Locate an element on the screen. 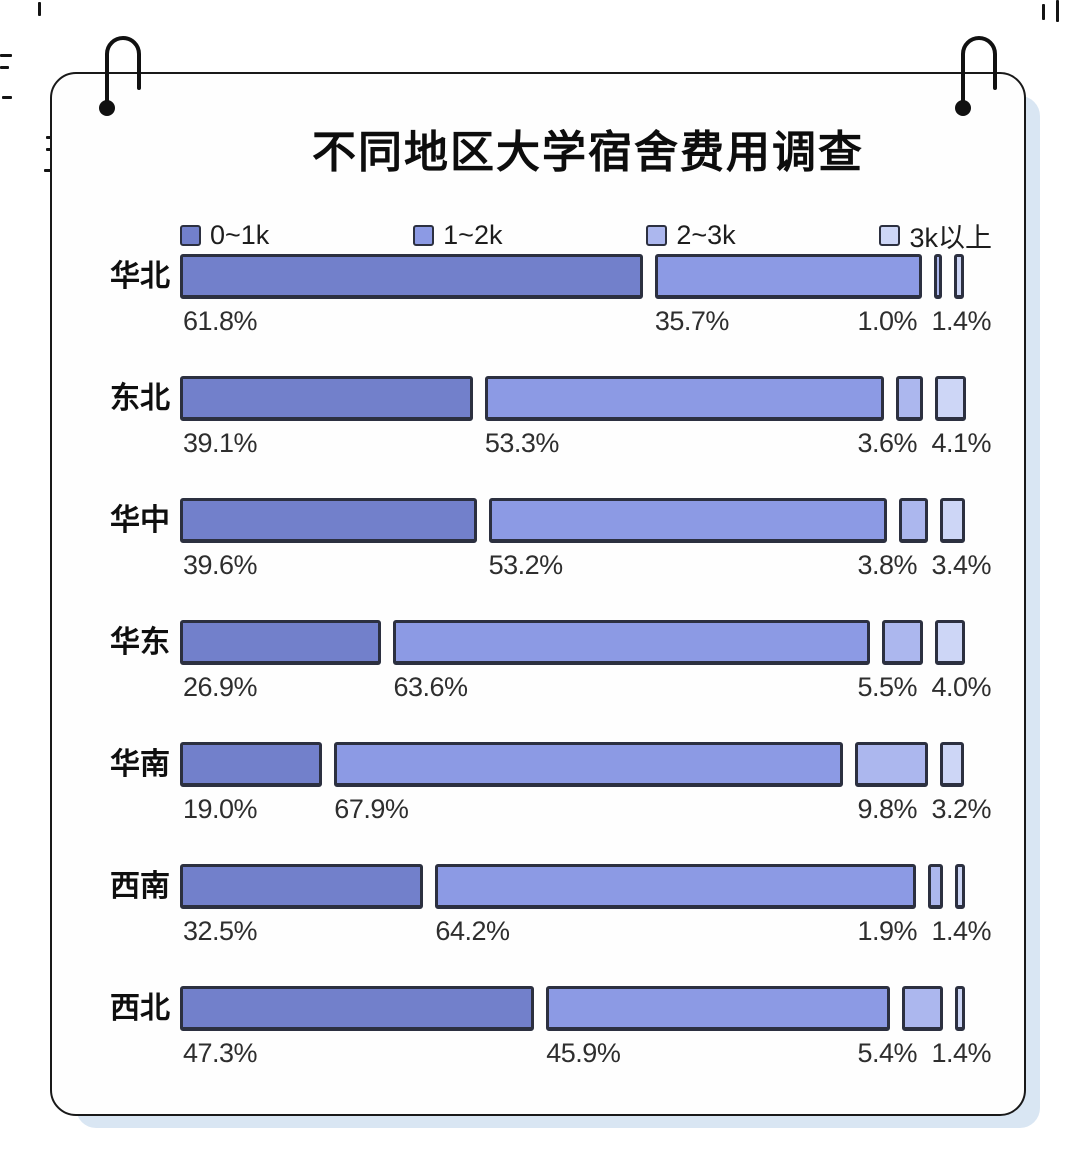  chart-row: 东北 39.1% 53.3% 3.6% 4.1% is located at coordinates (550, 426).